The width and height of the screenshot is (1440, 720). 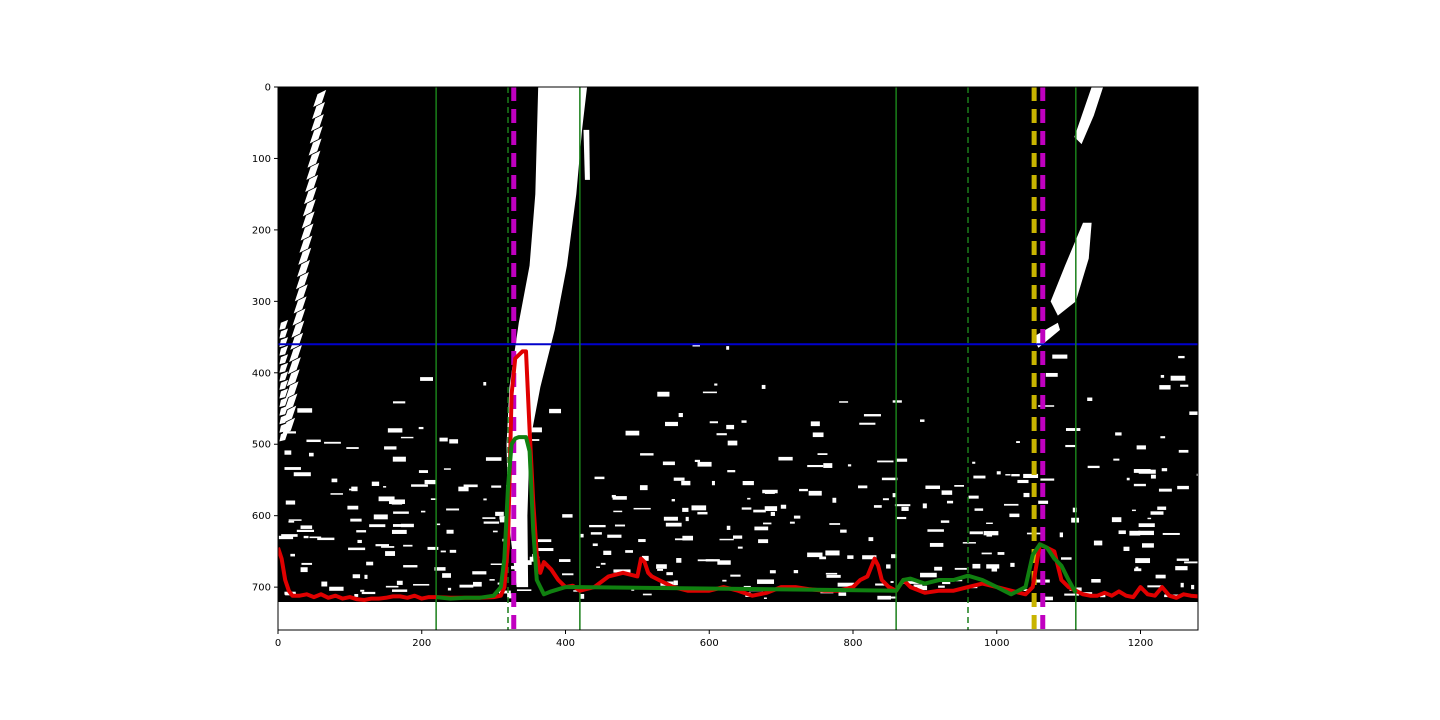 What do you see at coordinates (1046, 335) in the screenshot?
I see `right-lane-dash-low` at bounding box center [1046, 335].